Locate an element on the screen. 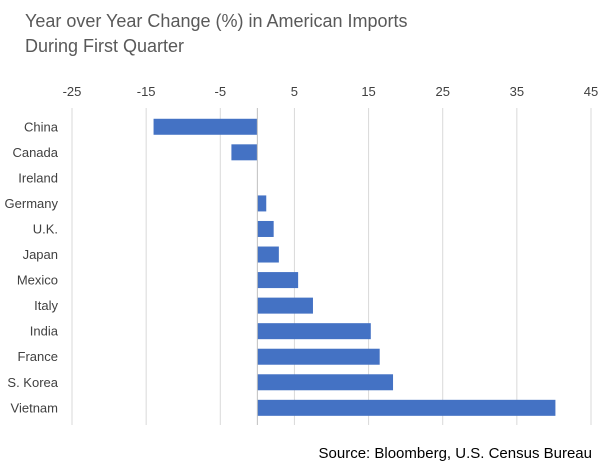  category-label: Ireland is located at coordinates (38, 177).